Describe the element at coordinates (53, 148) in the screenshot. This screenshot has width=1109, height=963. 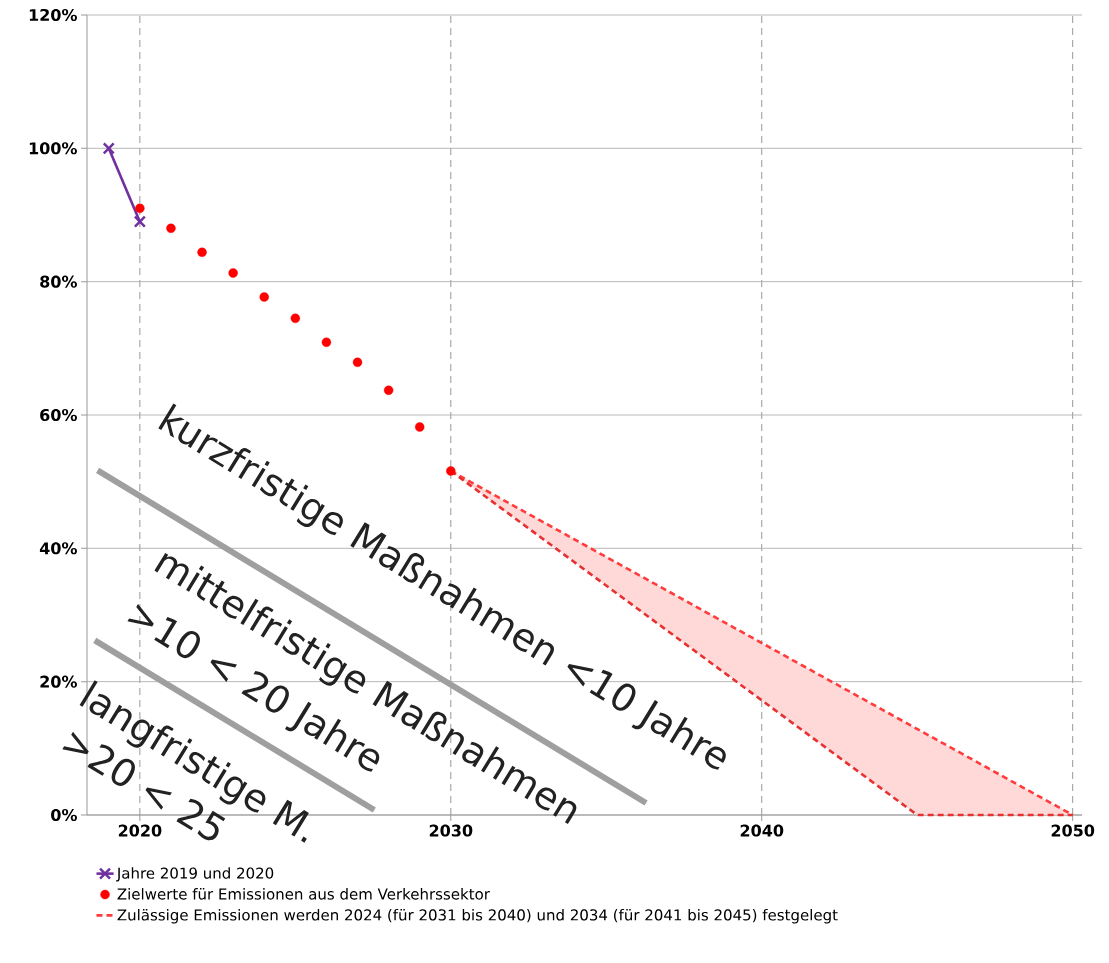
I see `y-tick-label: 100%` at that location.